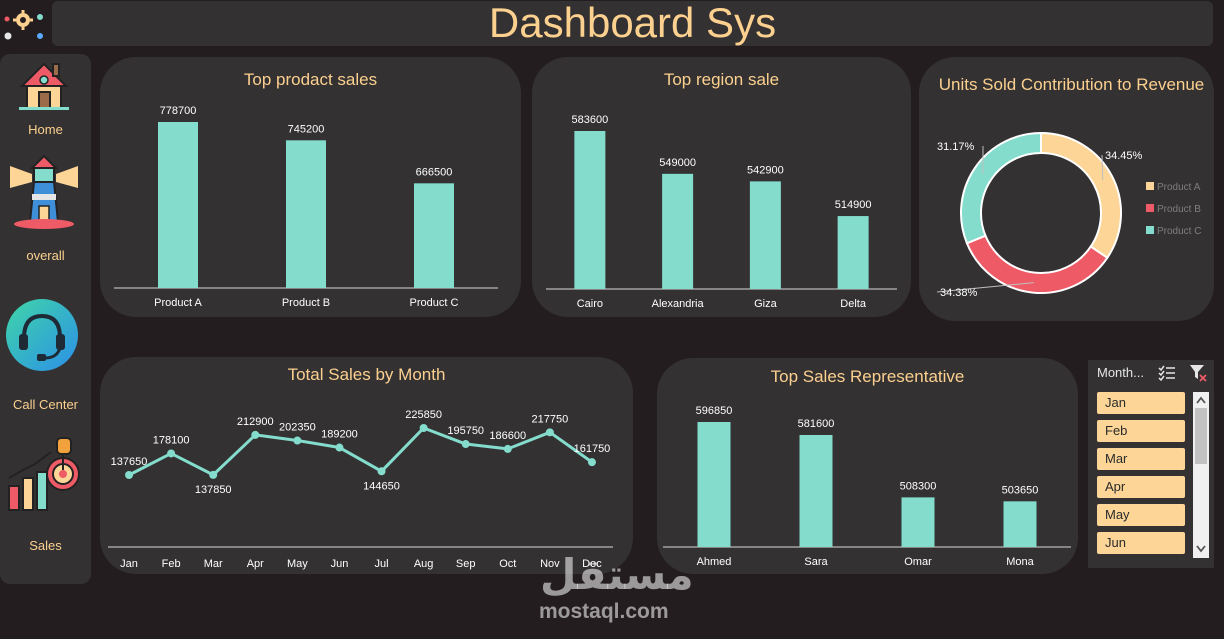 This screenshot has height=639, width=1224. What do you see at coordinates (1141, 543) in the screenshot?
I see `slicer-item-jun: Jun` at bounding box center [1141, 543].